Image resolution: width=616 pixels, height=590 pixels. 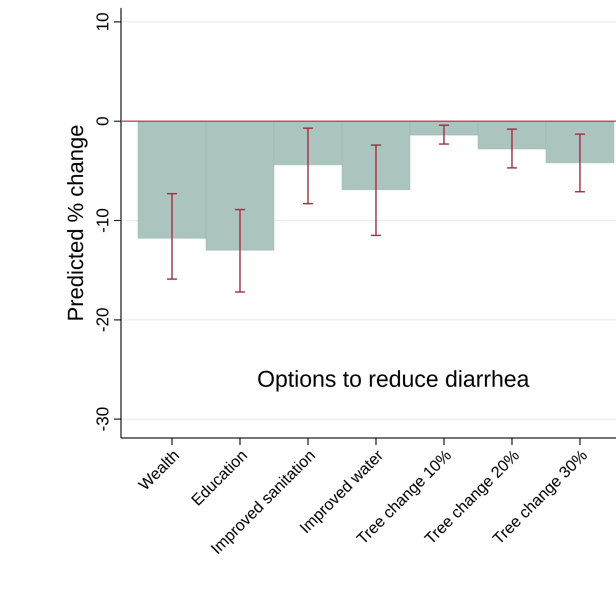 What do you see at coordinates (102, 21) in the screenshot?
I see `y-tick-label: 10` at bounding box center [102, 21].